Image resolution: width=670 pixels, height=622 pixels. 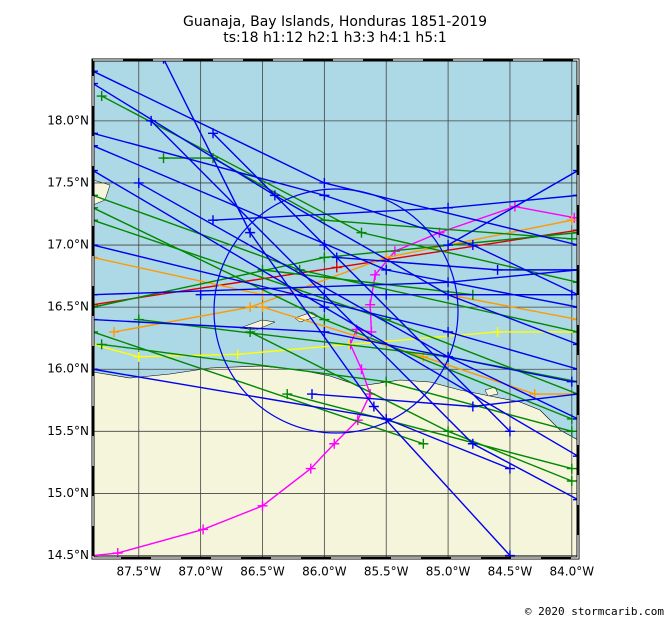 I want to click on x-tick-label: 87.0°W, so click(x=200, y=572).